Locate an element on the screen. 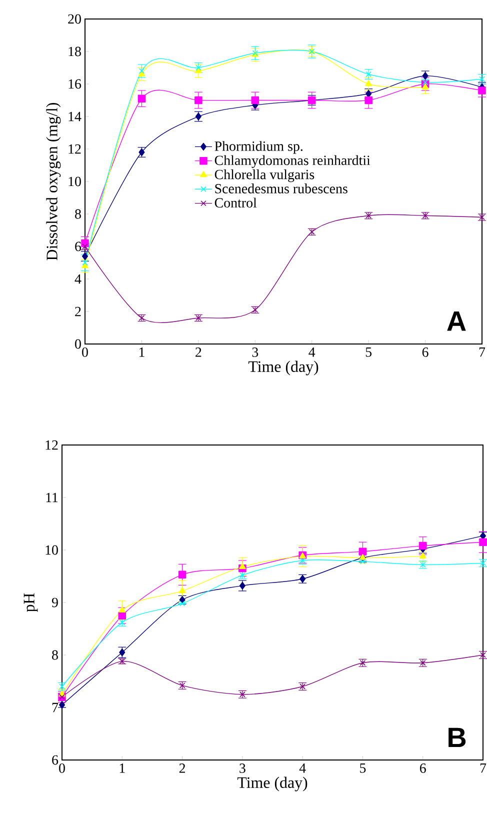 The image size is (487, 815). legend-label: Chlorella vulgaris is located at coordinates (264, 175).